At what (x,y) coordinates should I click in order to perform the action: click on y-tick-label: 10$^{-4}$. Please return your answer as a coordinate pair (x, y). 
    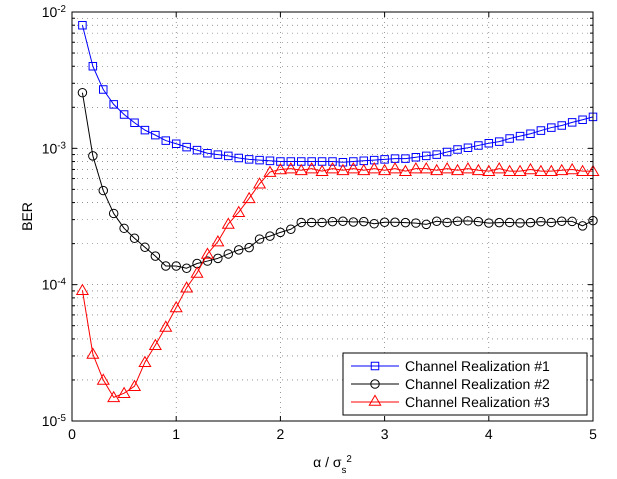
    Looking at the image, I should click on (54, 284).